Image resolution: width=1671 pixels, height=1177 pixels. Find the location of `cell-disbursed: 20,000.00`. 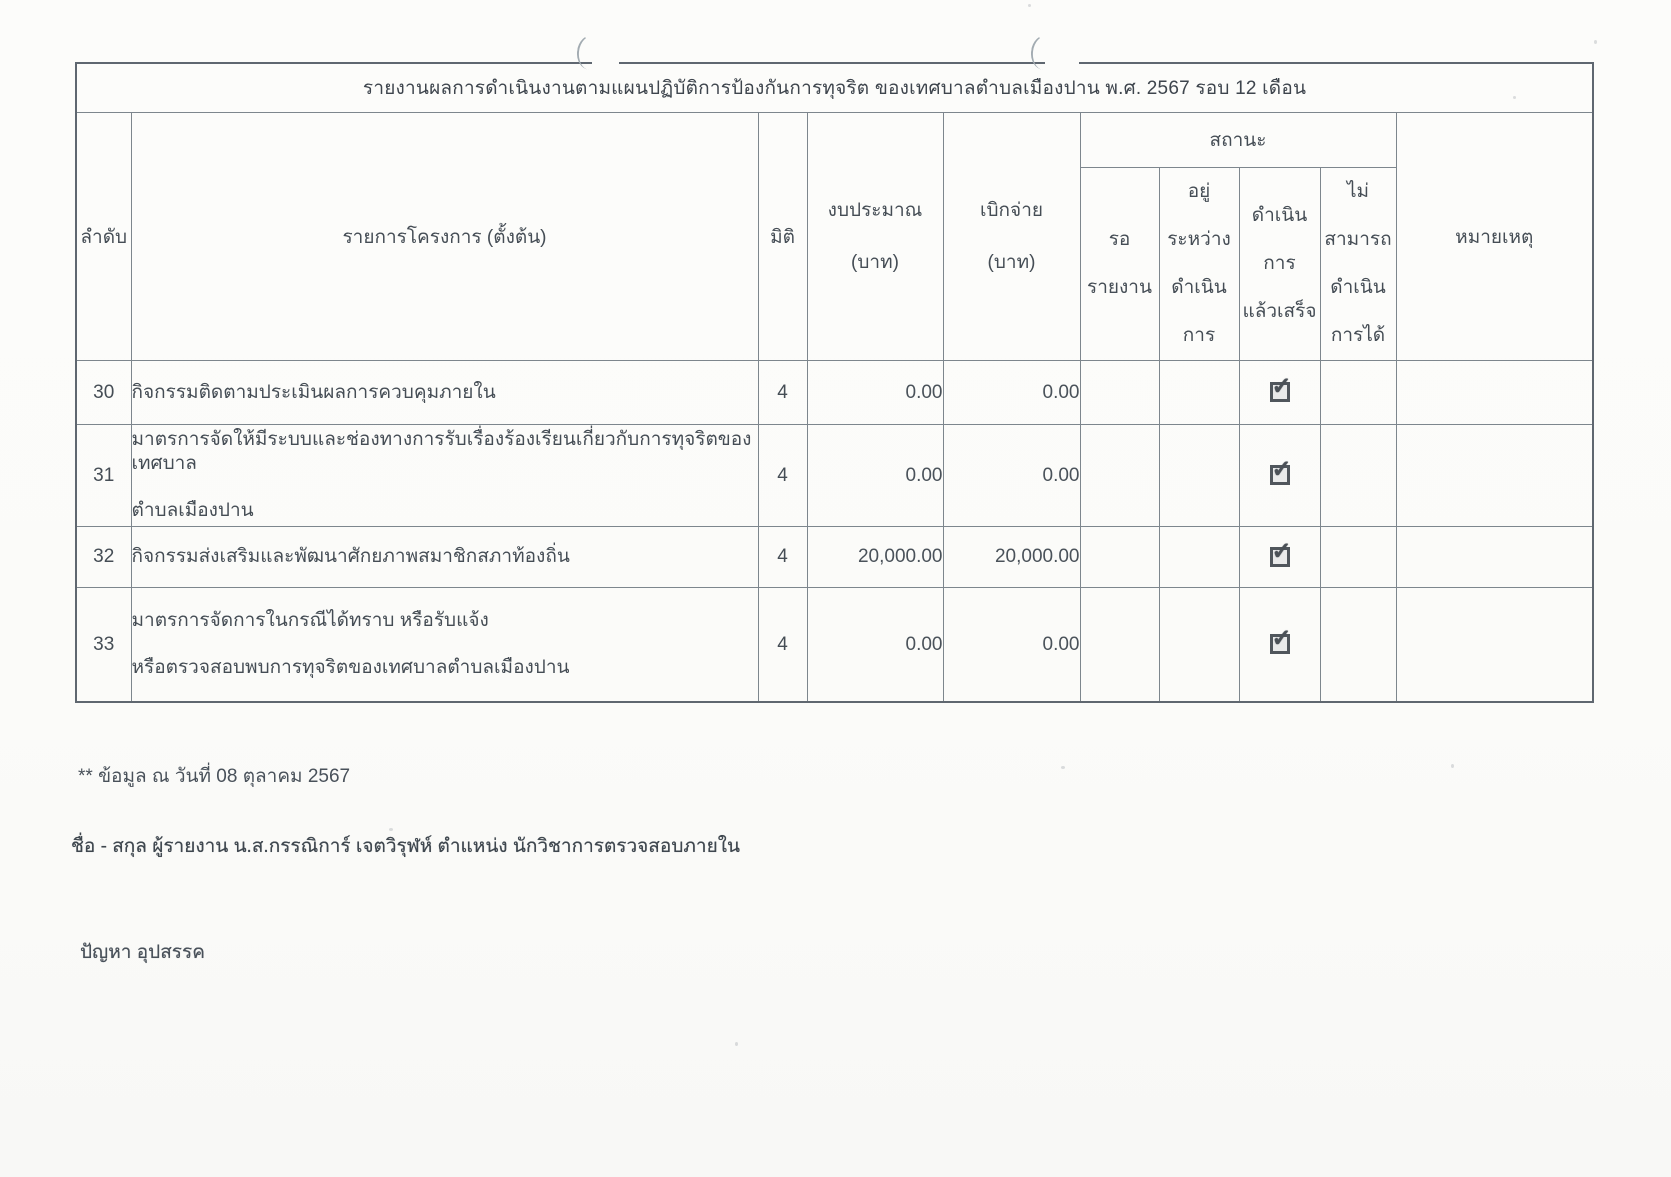

cell-disbursed: 20,000.00 is located at coordinates (1011, 557).